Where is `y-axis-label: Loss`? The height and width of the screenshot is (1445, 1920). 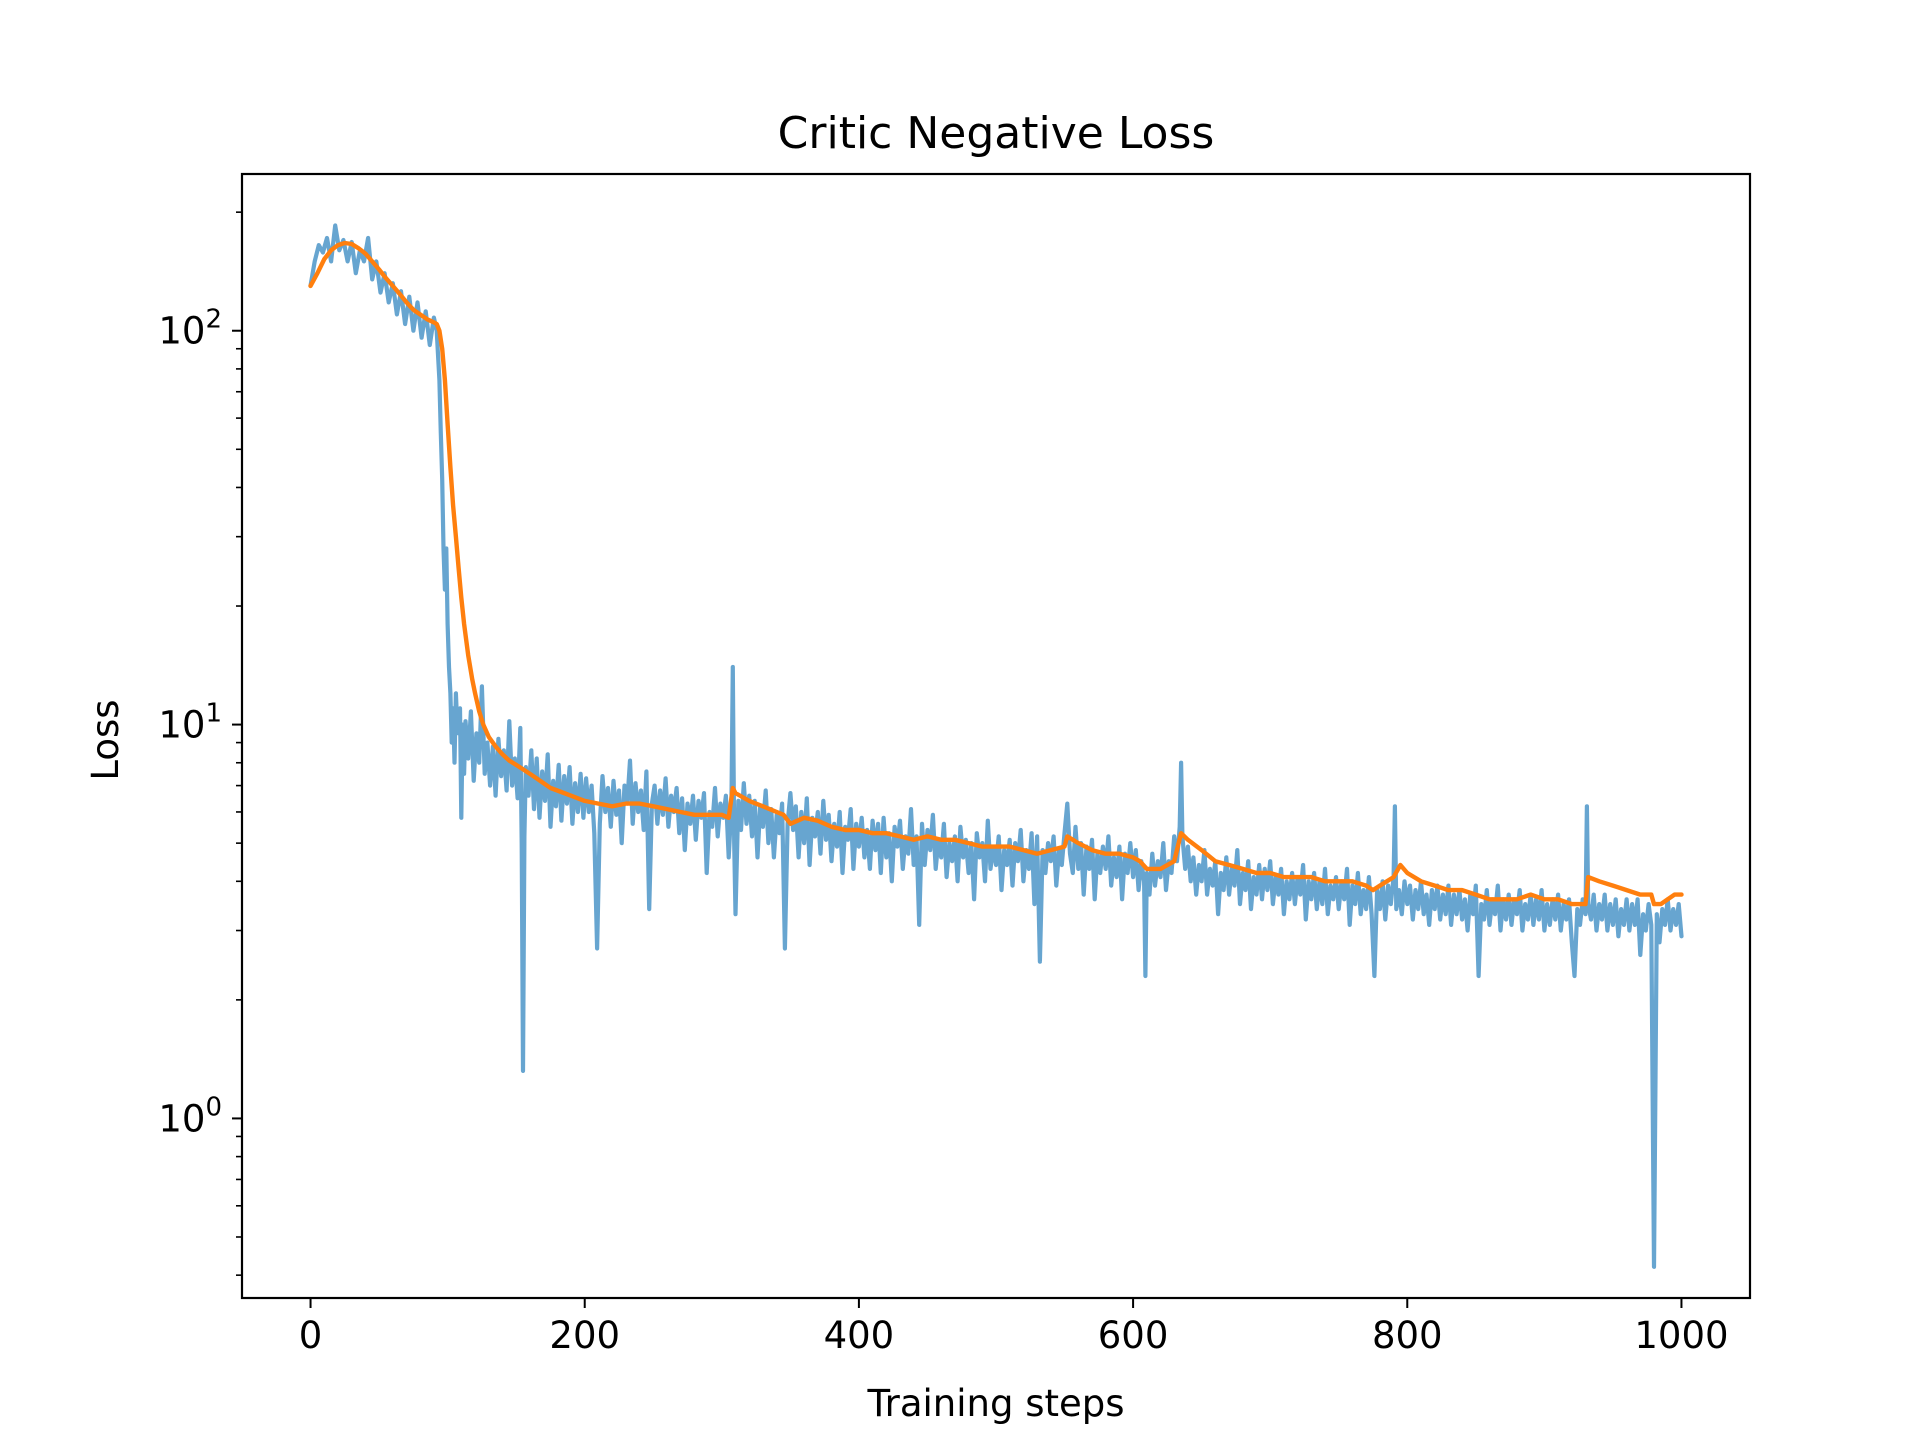 y-axis-label: Loss is located at coordinates (105, 739).